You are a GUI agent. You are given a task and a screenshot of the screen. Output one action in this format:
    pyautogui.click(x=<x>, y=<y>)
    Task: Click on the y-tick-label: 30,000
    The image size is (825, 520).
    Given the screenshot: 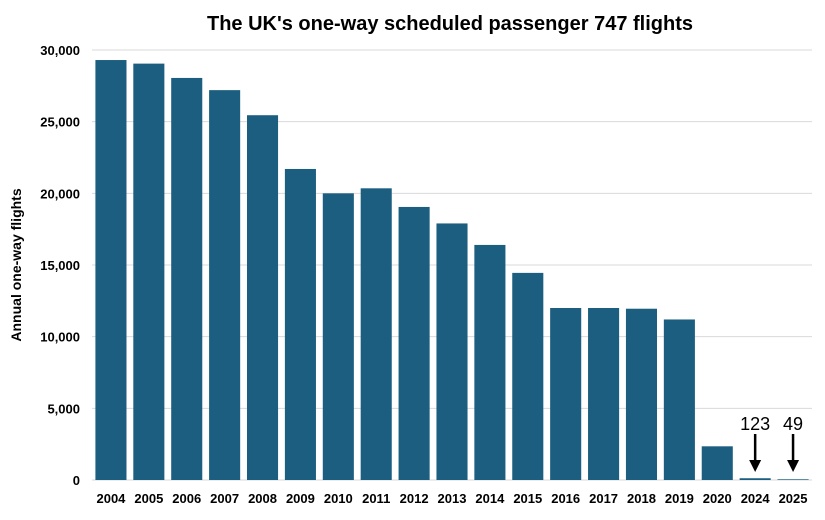 What is the action you would take?
    pyautogui.click(x=60, y=50)
    